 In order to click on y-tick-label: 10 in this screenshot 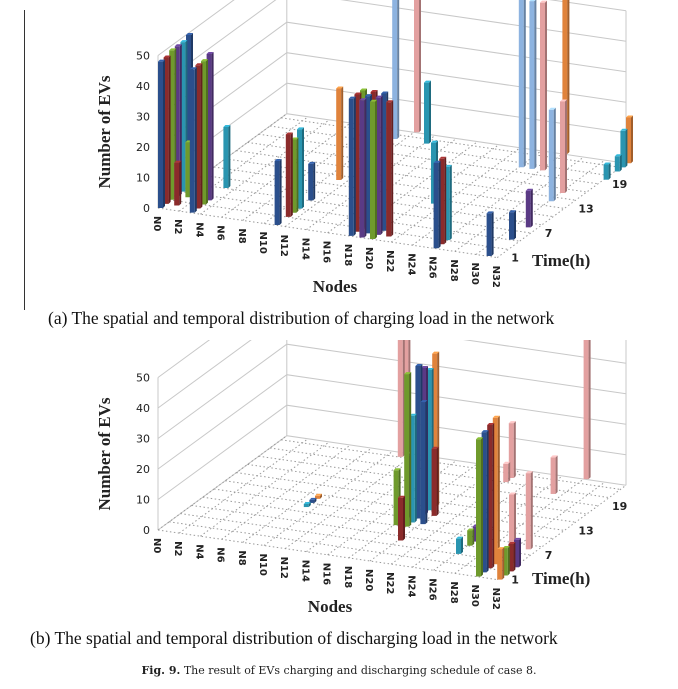, I will do `click(143, 500)`.